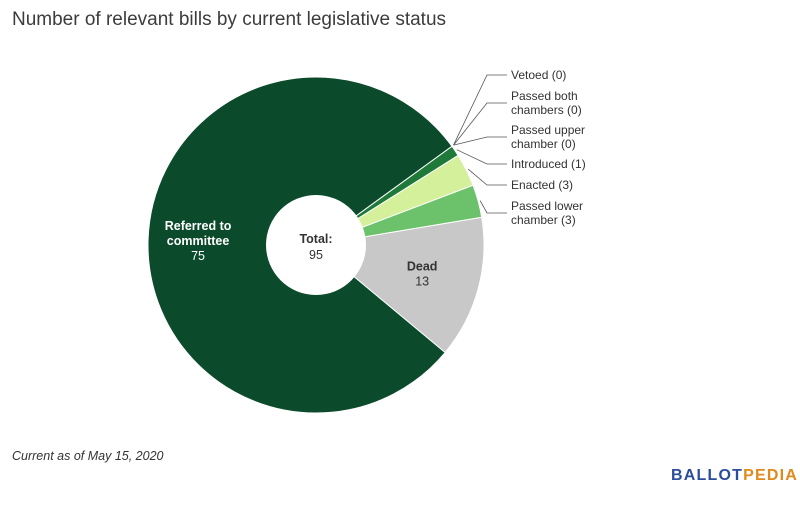 This screenshot has height=507, width=800. What do you see at coordinates (88, 456) in the screenshot?
I see `footnote: Current as of May 15, 2020` at bounding box center [88, 456].